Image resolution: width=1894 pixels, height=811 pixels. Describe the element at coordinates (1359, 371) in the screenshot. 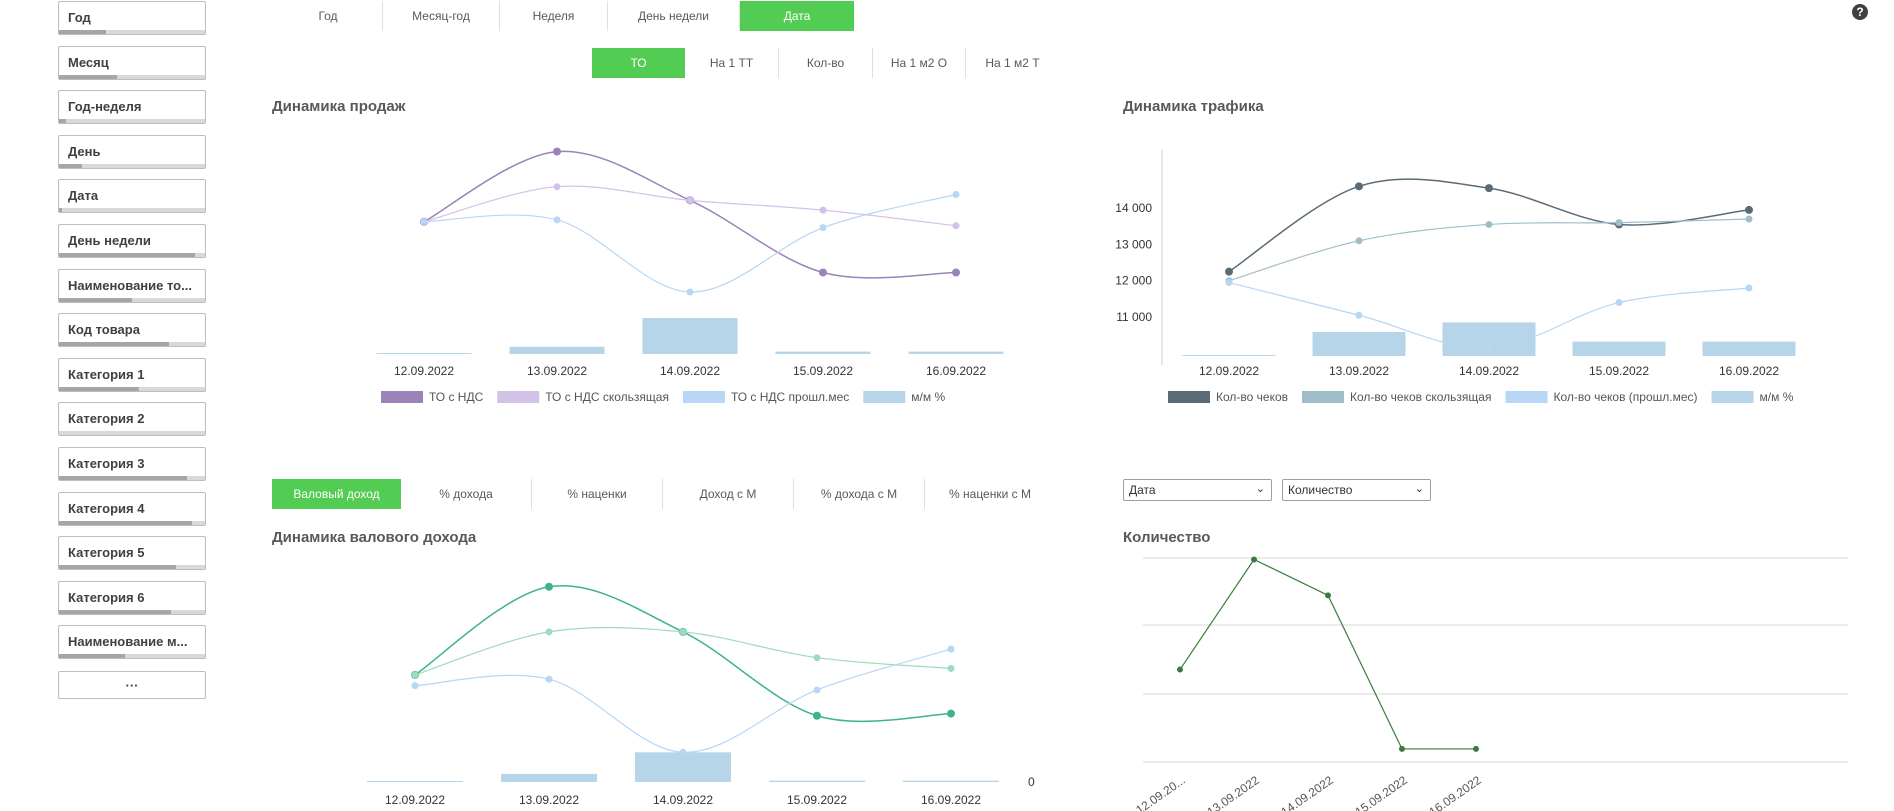

I see `traffic-x-tick-label: 13.09.2022` at that location.